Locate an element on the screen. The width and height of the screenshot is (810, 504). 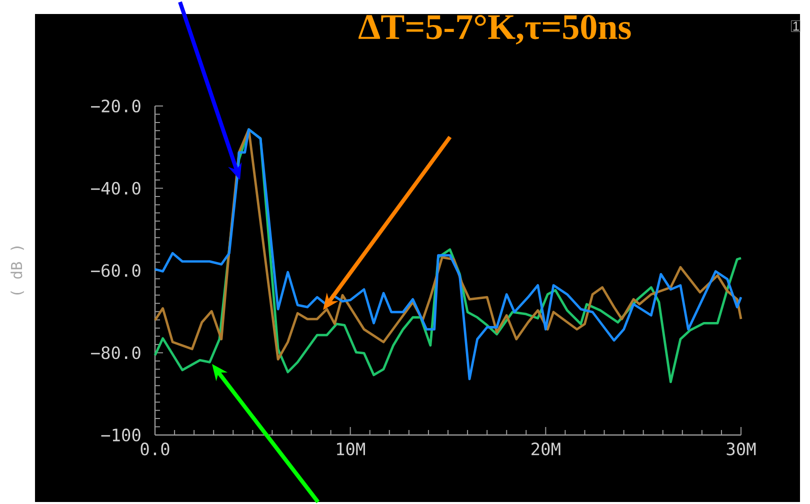
y-tick-label: −40.0 is located at coordinates (115, 188).